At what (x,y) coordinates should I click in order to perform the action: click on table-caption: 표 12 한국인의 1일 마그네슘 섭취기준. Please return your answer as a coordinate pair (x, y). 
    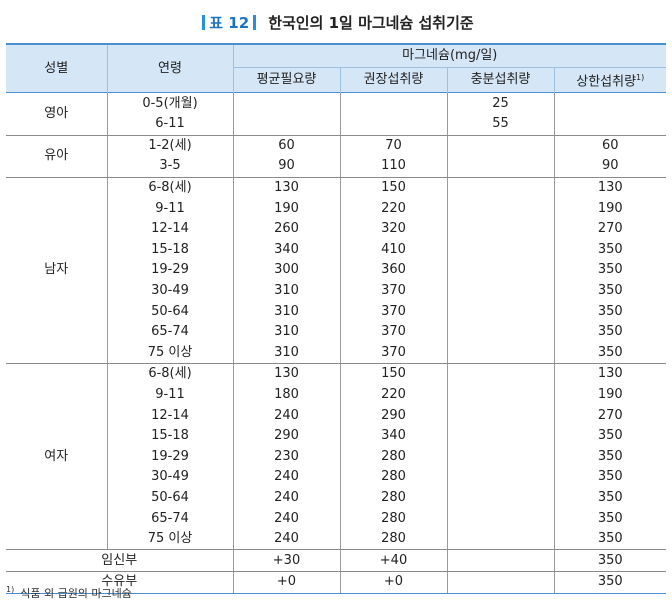
    Looking at the image, I should click on (336, 22).